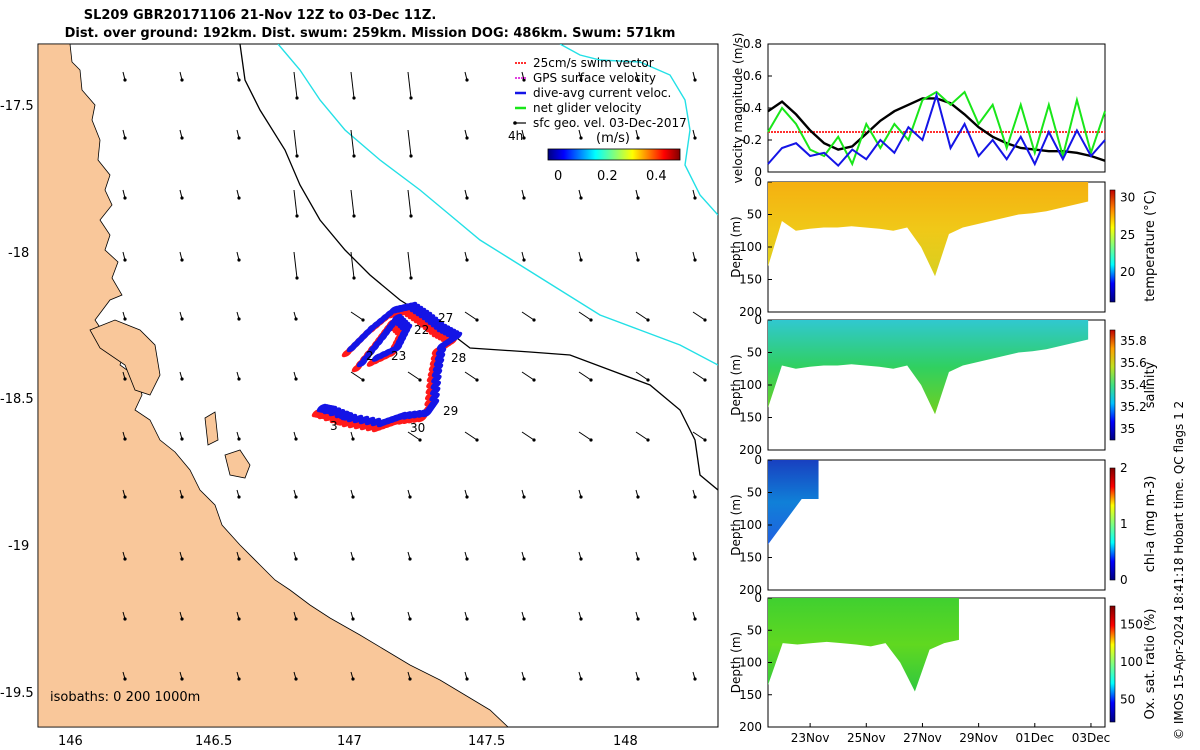 The image size is (1200, 750). Describe the element at coordinates (793, 502) in the screenshot. I see `section-fill` at that location.